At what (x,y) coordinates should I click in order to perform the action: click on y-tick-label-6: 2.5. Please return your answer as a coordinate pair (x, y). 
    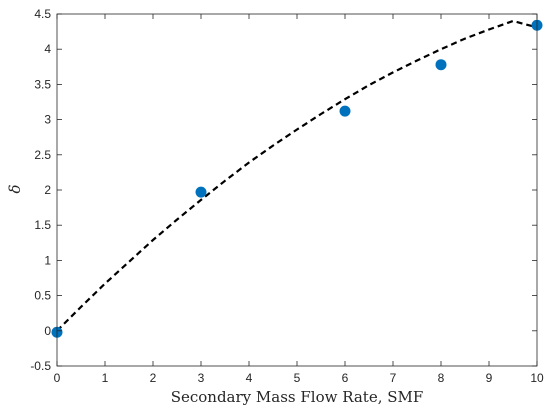
    Looking at the image, I should click on (42, 155).